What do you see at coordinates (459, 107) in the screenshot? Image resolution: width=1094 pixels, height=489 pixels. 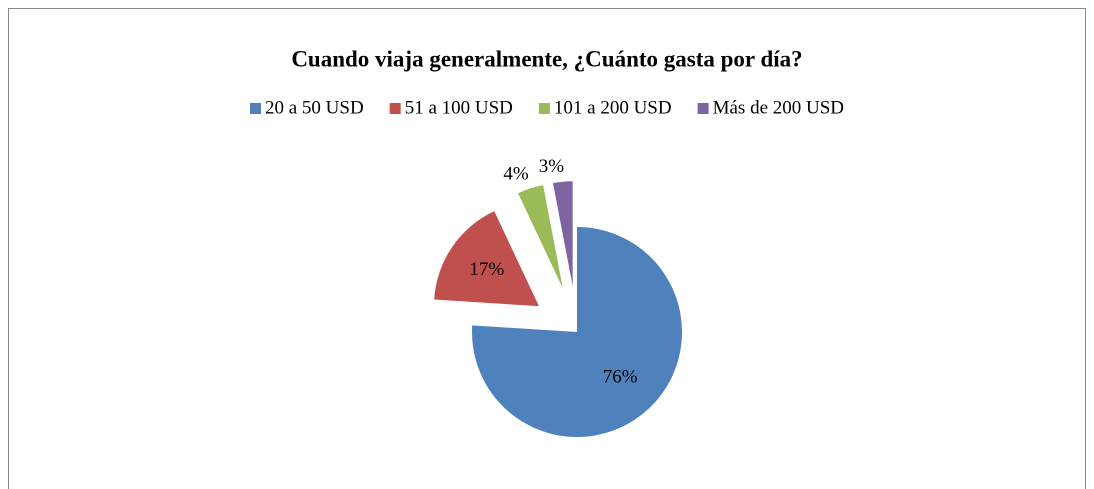 I see `legend-label: 51 a 100 USD` at bounding box center [459, 107].